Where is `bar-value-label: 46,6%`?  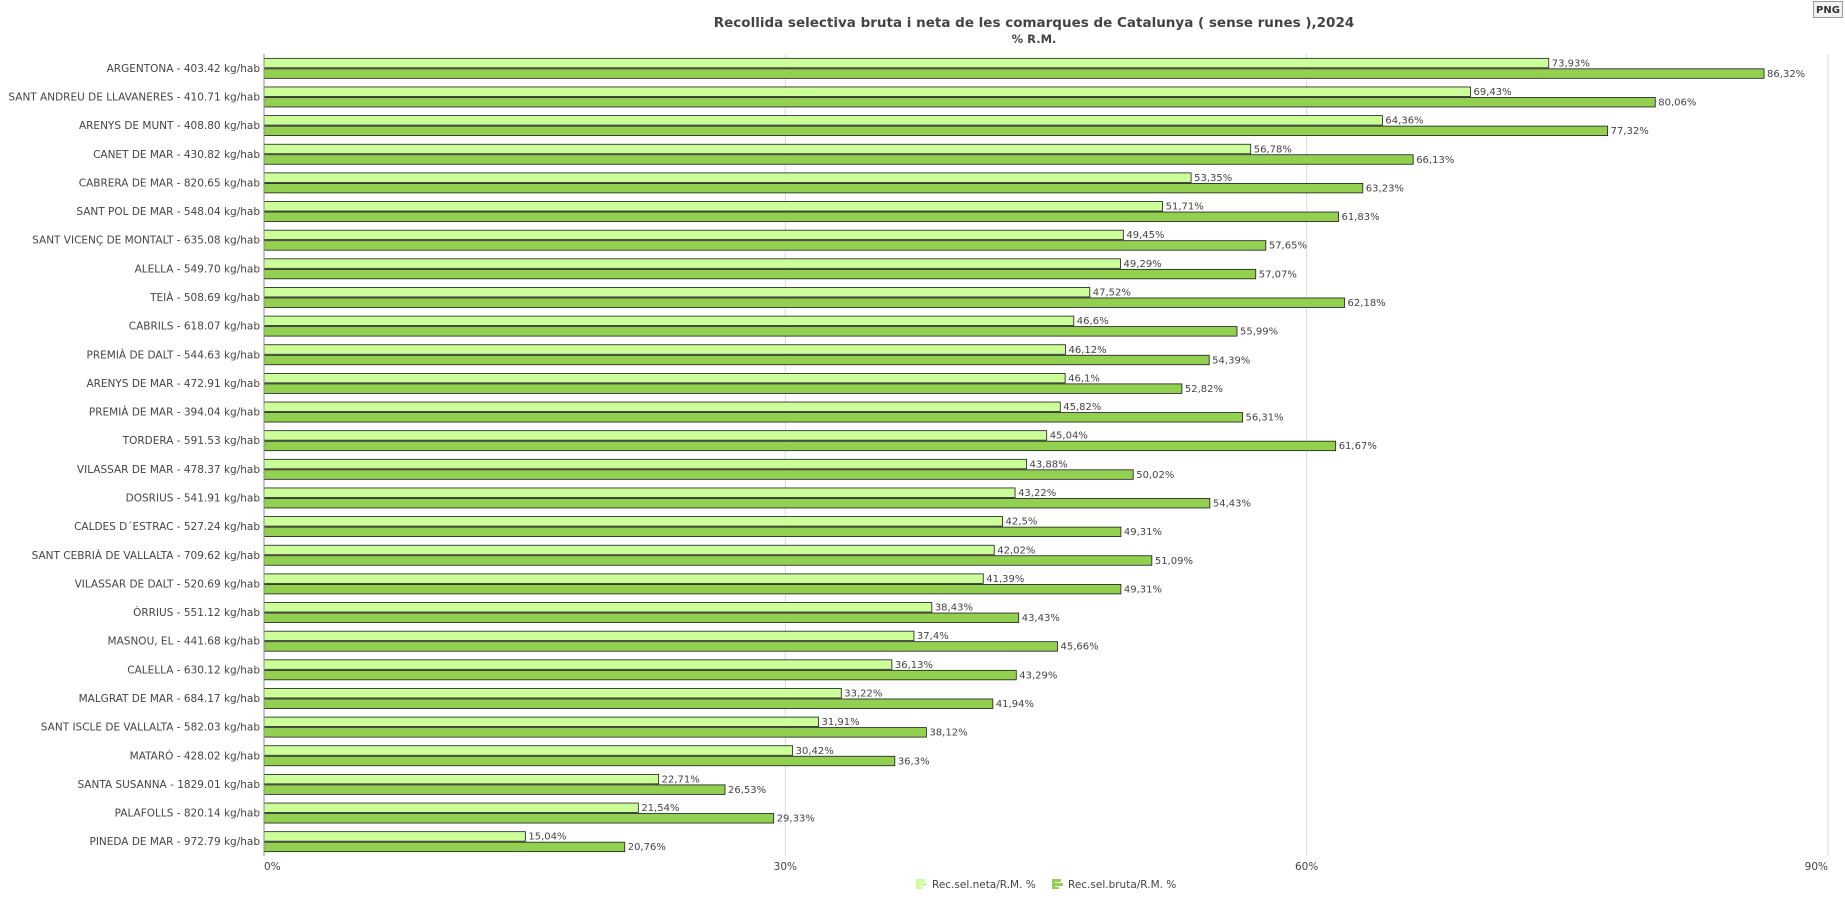 bar-value-label: 46,6% is located at coordinates (1093, 321).